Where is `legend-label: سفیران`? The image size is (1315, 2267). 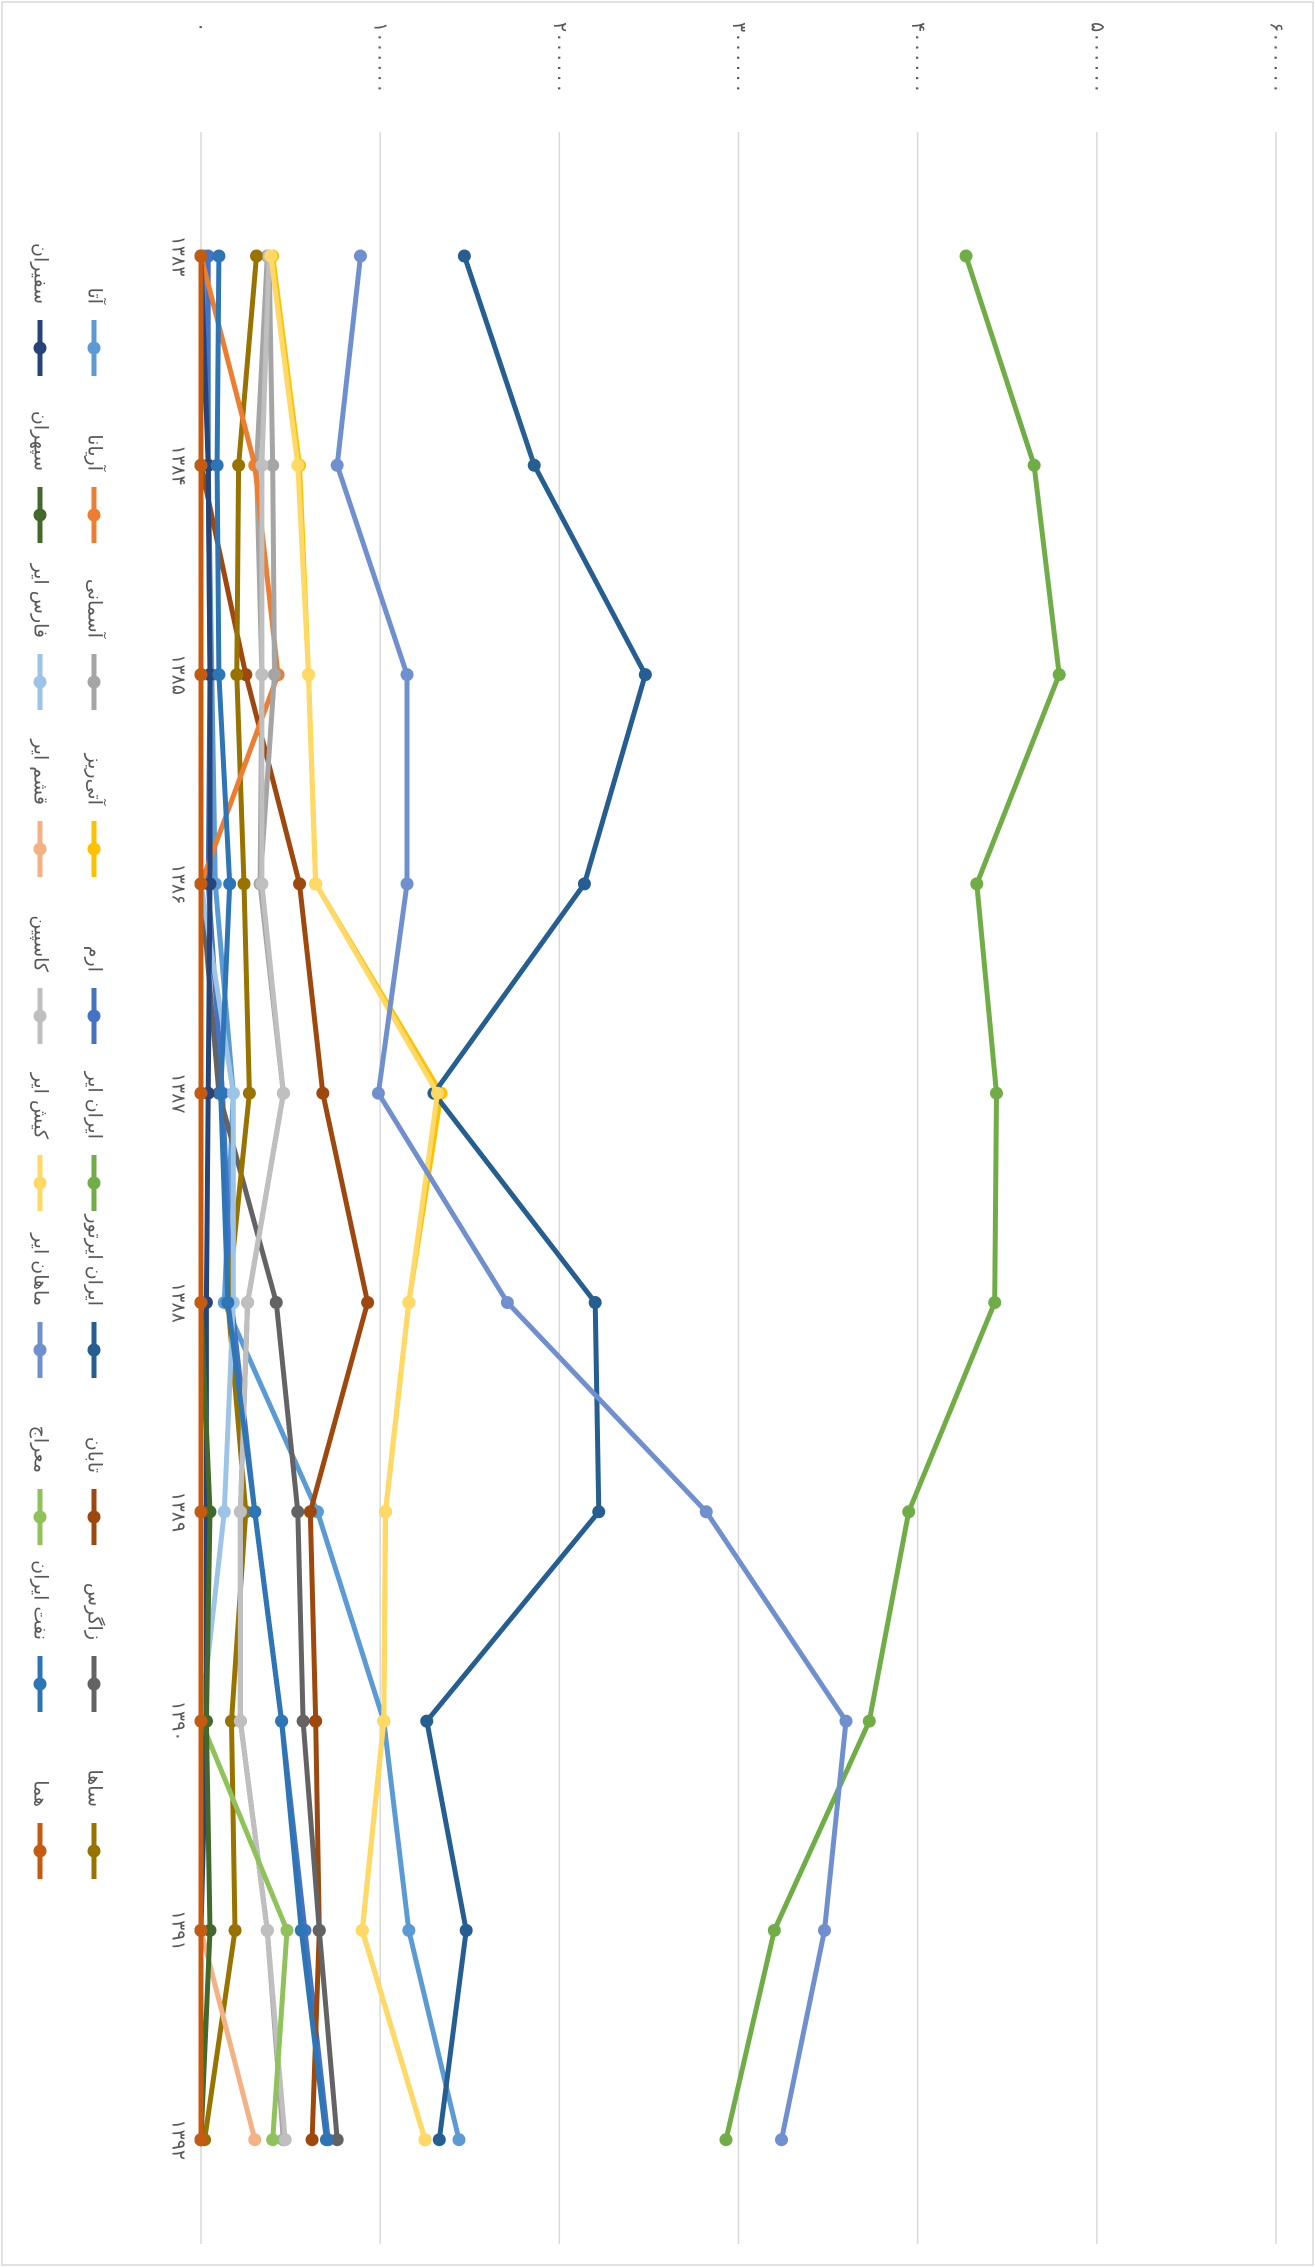
legend-label: سفیران is located at coordinates (41, 273).